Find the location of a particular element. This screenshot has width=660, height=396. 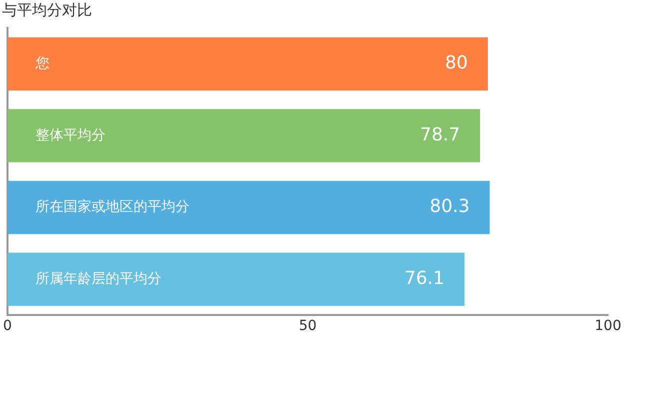

x-tick-label: 50 is located at coordinates (307, 326).